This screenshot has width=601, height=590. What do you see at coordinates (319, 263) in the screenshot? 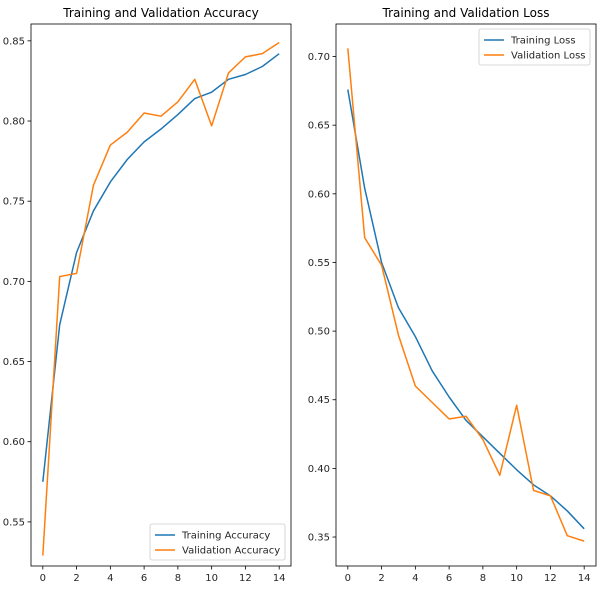
I see `loss-ytick-label: 0.55` at bounding box center [319, 263].